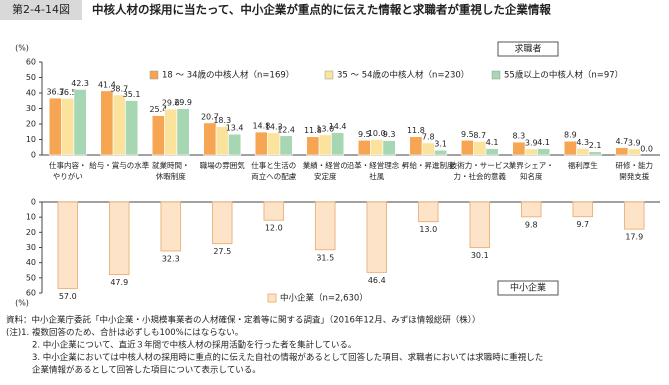 The width and height of the screenshot is (669, 385). Describe the element at coordinates (194, 345) in the screenshot. I see `note: 2. 中小企業について、直近３年間で中核人材の採用活動を行った者を集計している。` at that location.